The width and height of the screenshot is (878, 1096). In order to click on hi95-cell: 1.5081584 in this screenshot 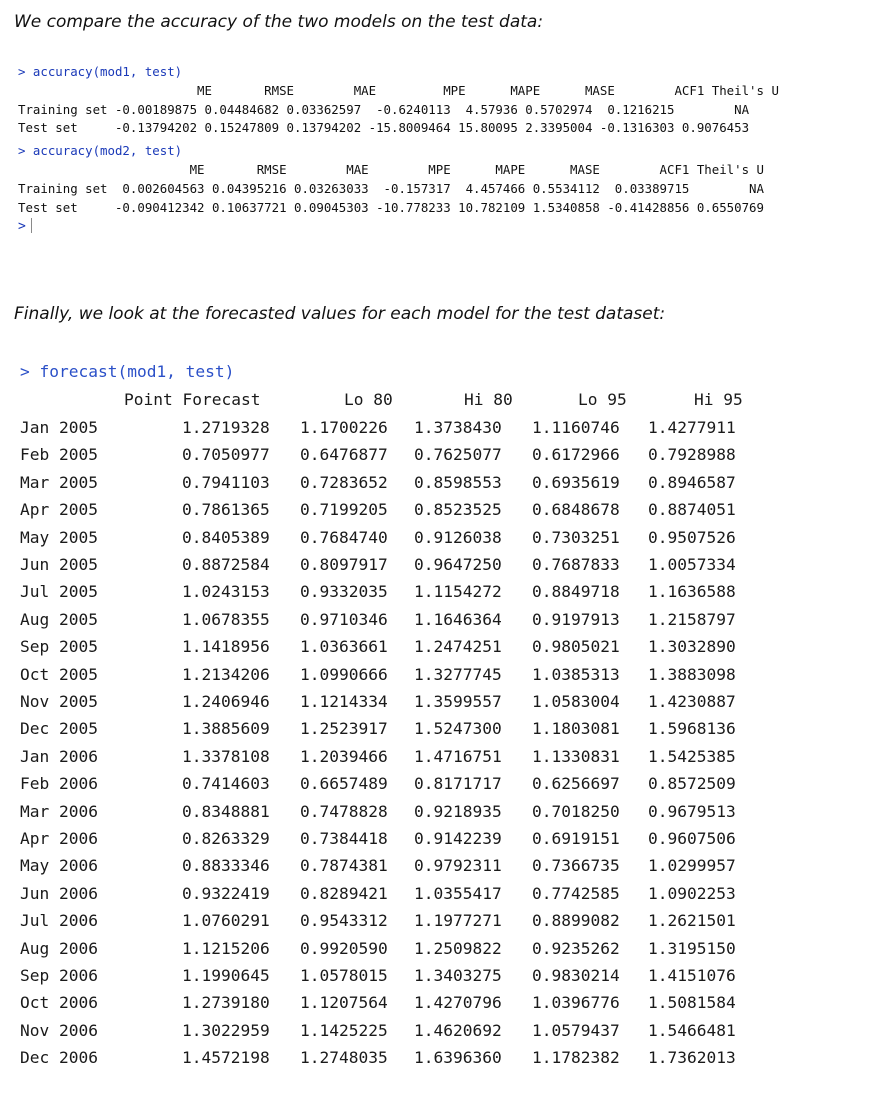, I will do `click(692, 1003)`.